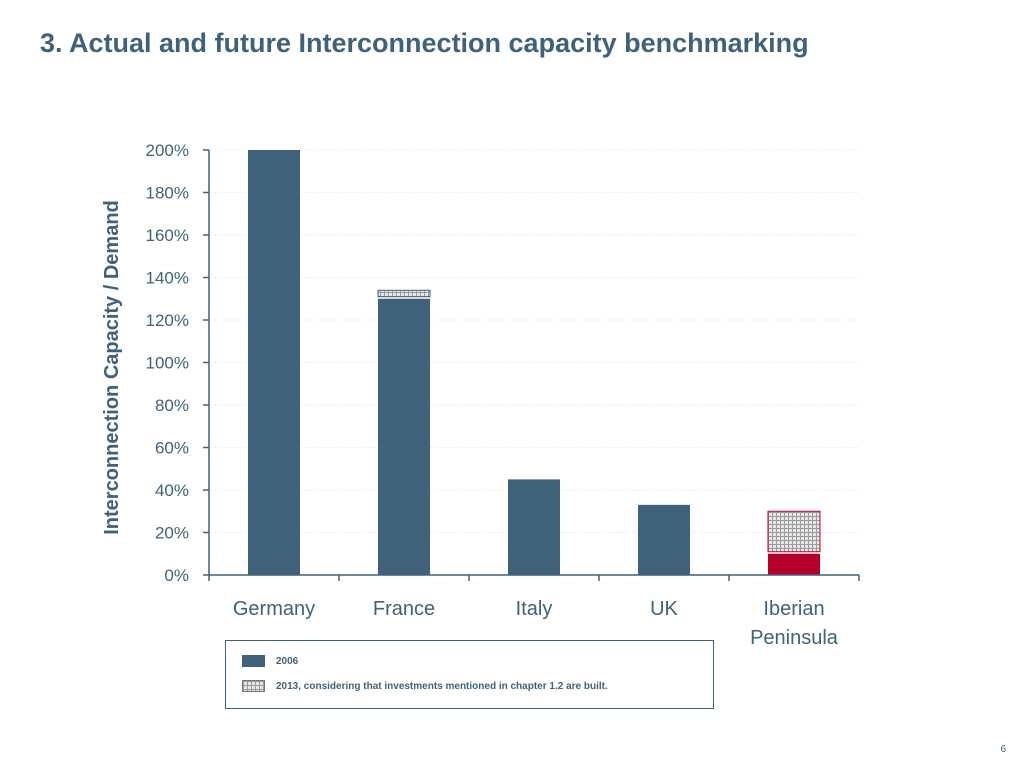 The image size is (1024, 768). Describe the element at coordinates (664, 609) in the screenshot. I see `x-tick-label: UK` at that location.